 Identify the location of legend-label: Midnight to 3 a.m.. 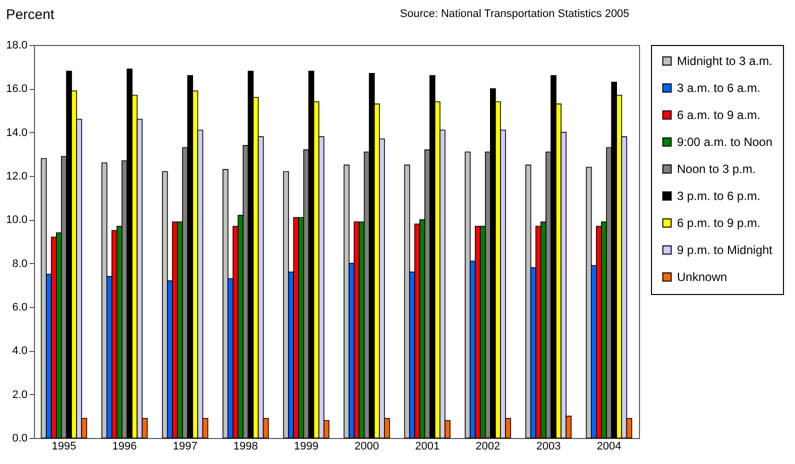
(724, 61).